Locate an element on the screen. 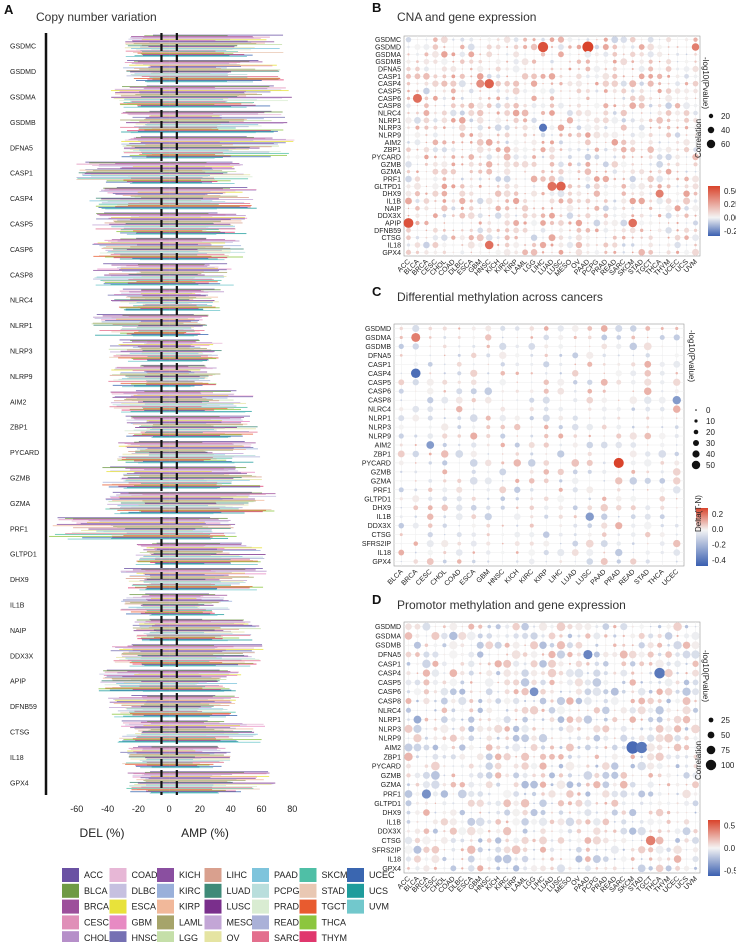 This screenshot has width=736, height=942. a-bar-amp-casp1-meso is located at coordinates (206, 174).